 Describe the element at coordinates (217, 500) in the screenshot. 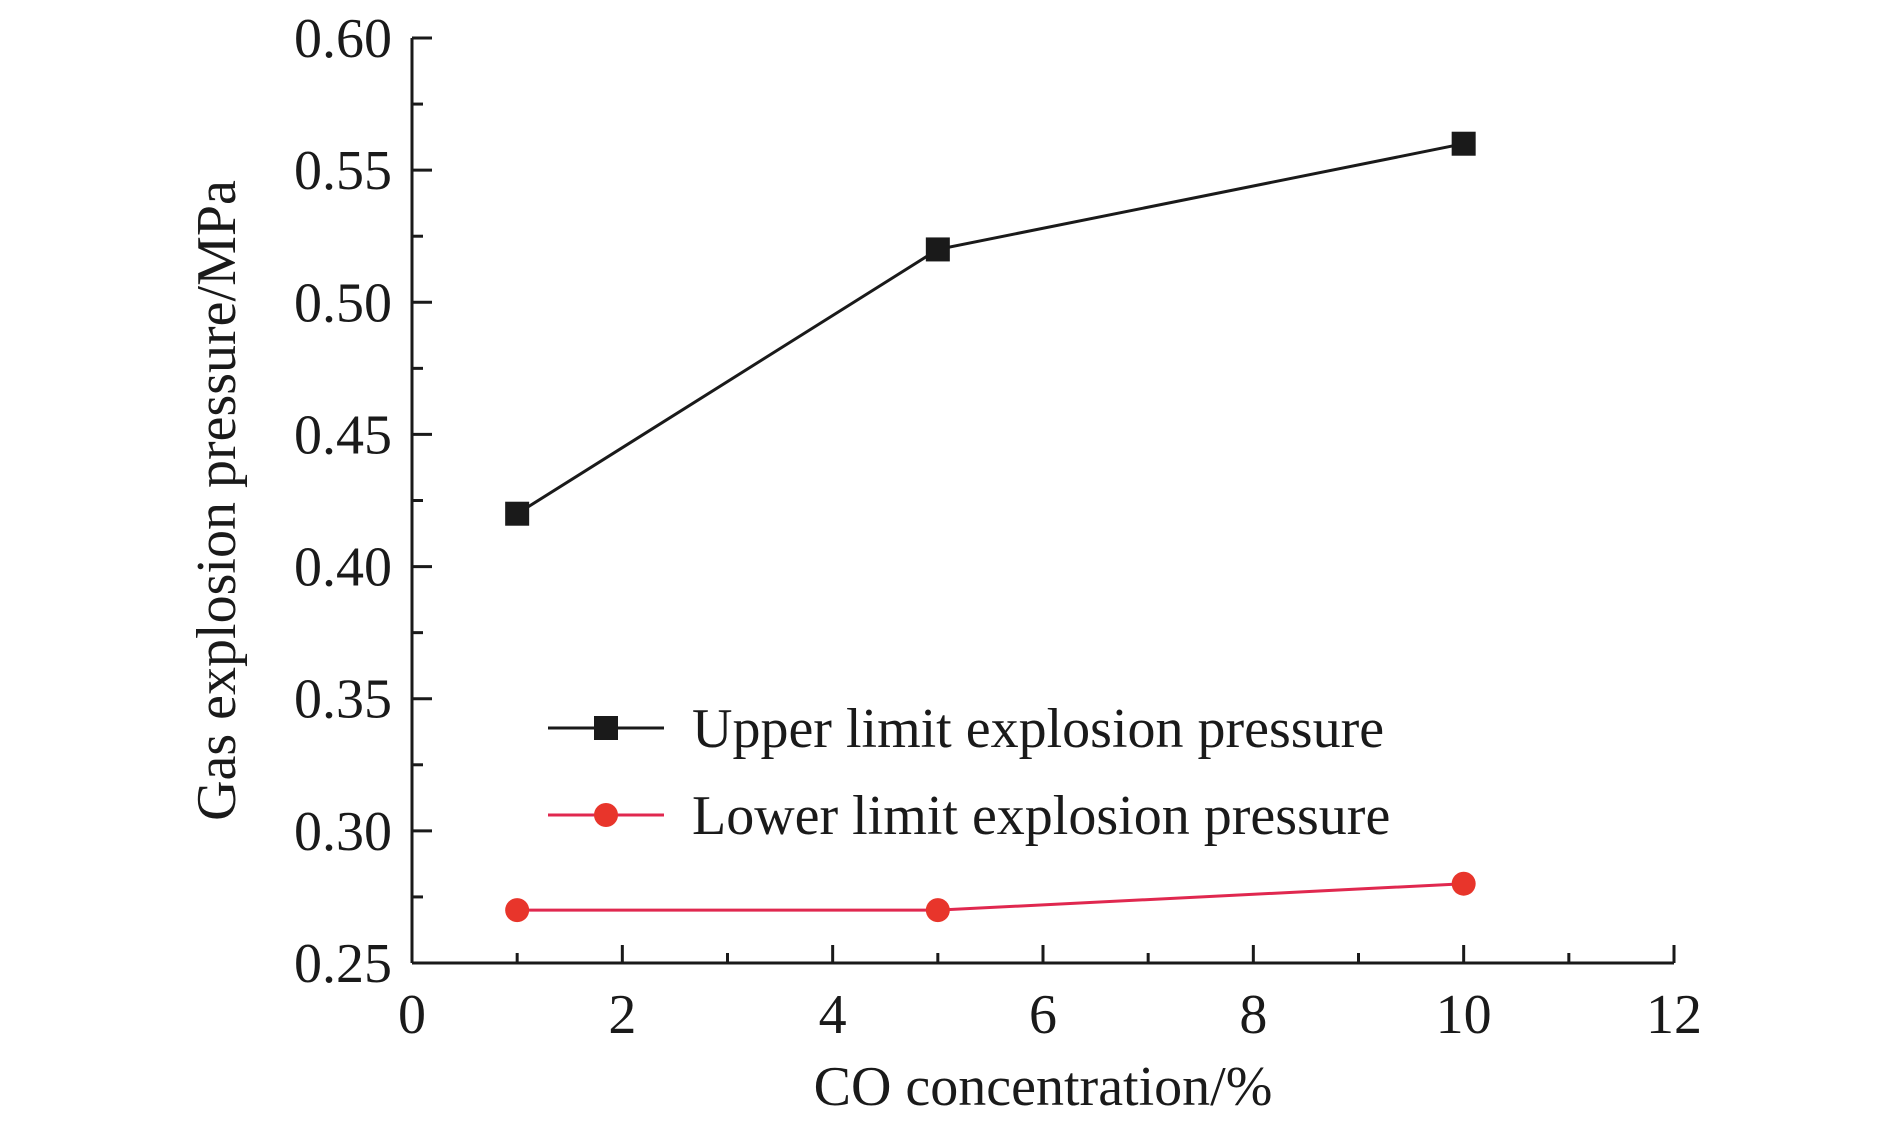

I see `y-axis-title: Gas explosion pressure/MPa` at that location.